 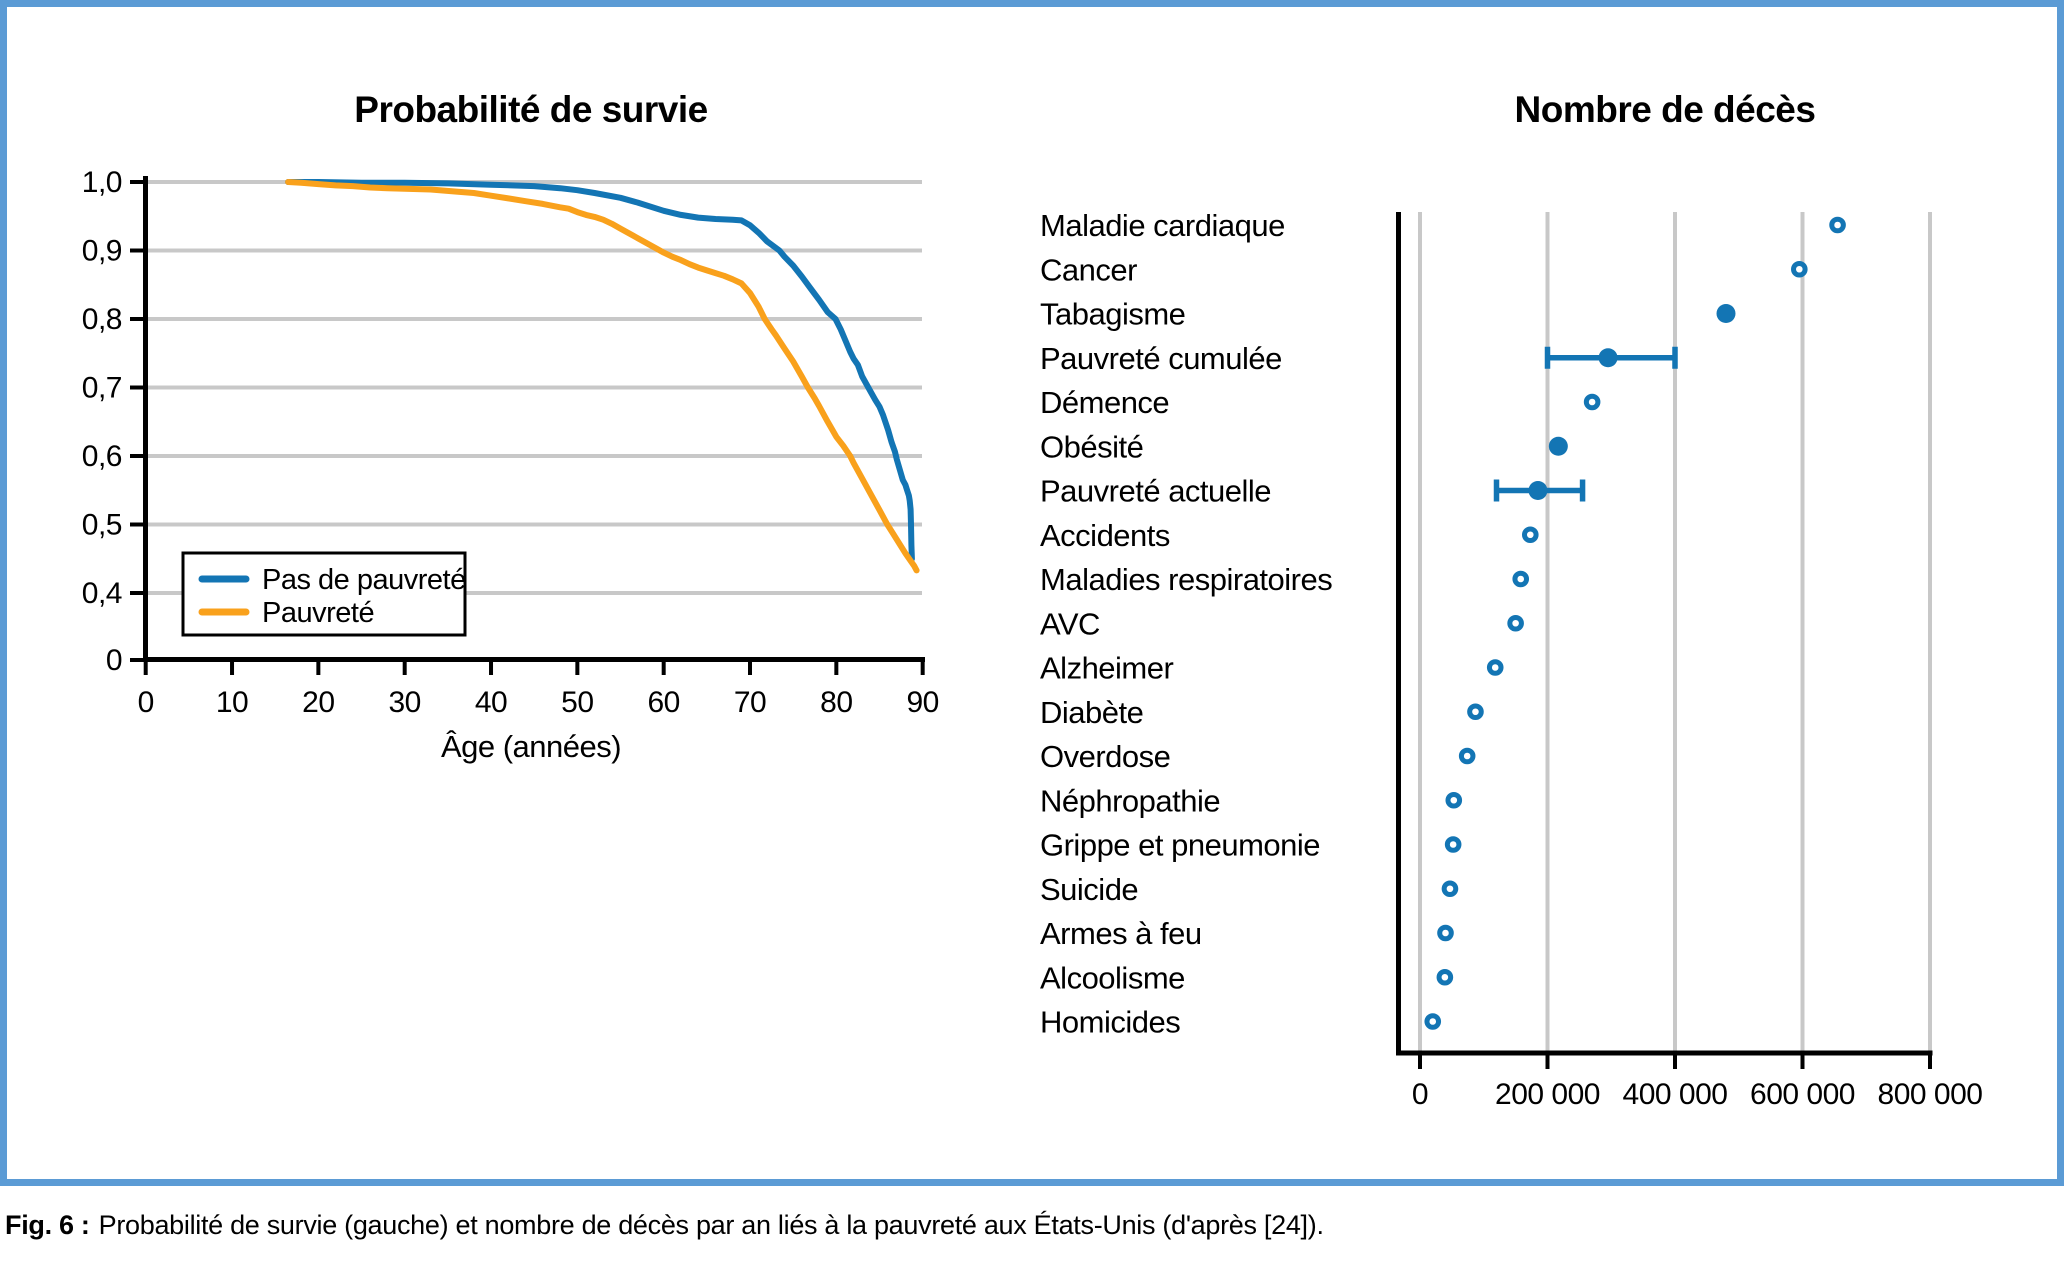 I want to click on survival-y-tick-label: 0, so click(x=114, y=660).